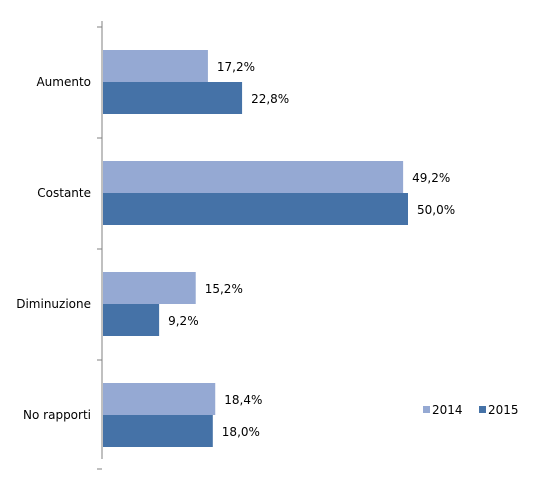 The width and height of the screenshot is (543, 495). Describe the element at coordinates (100, 245) in the screenshot. I see `y-axis` at that location.